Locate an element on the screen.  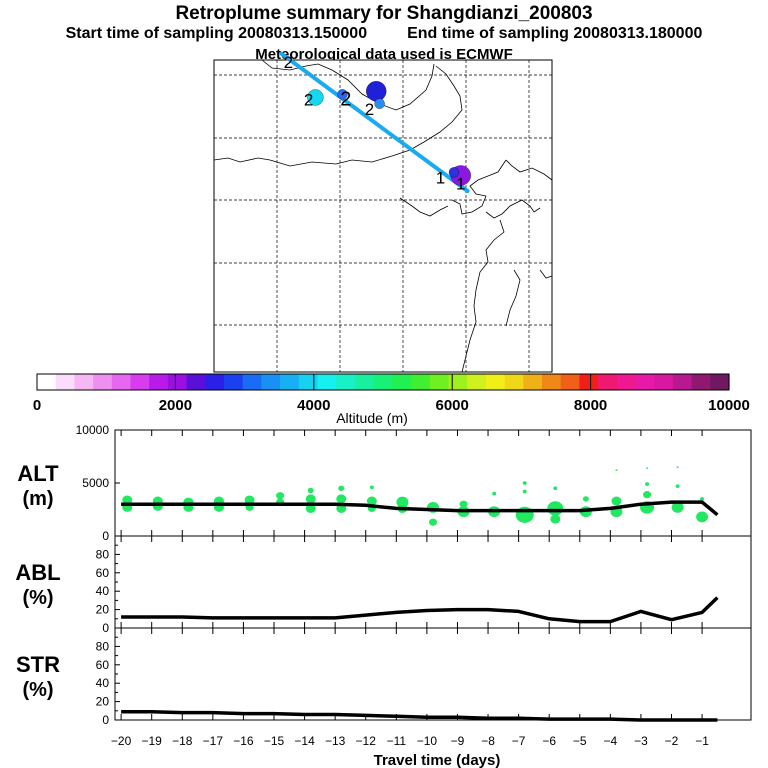
panel-str: 80 60 40 20 0 STR(%) is located at coordinates (384, 677).